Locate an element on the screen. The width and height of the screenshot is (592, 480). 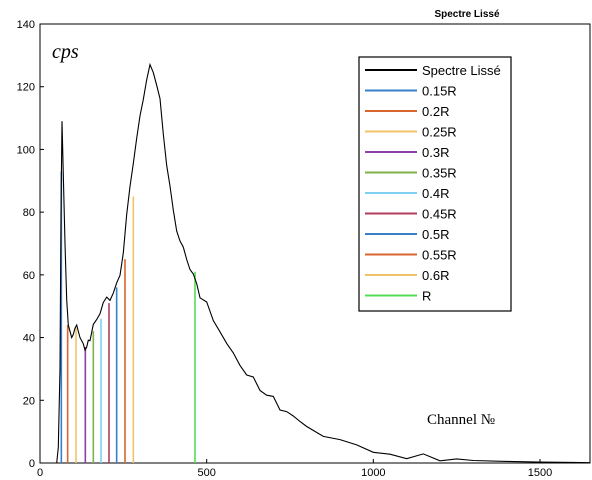
y-tick-label: 20 is located at coordinates (29, 401).